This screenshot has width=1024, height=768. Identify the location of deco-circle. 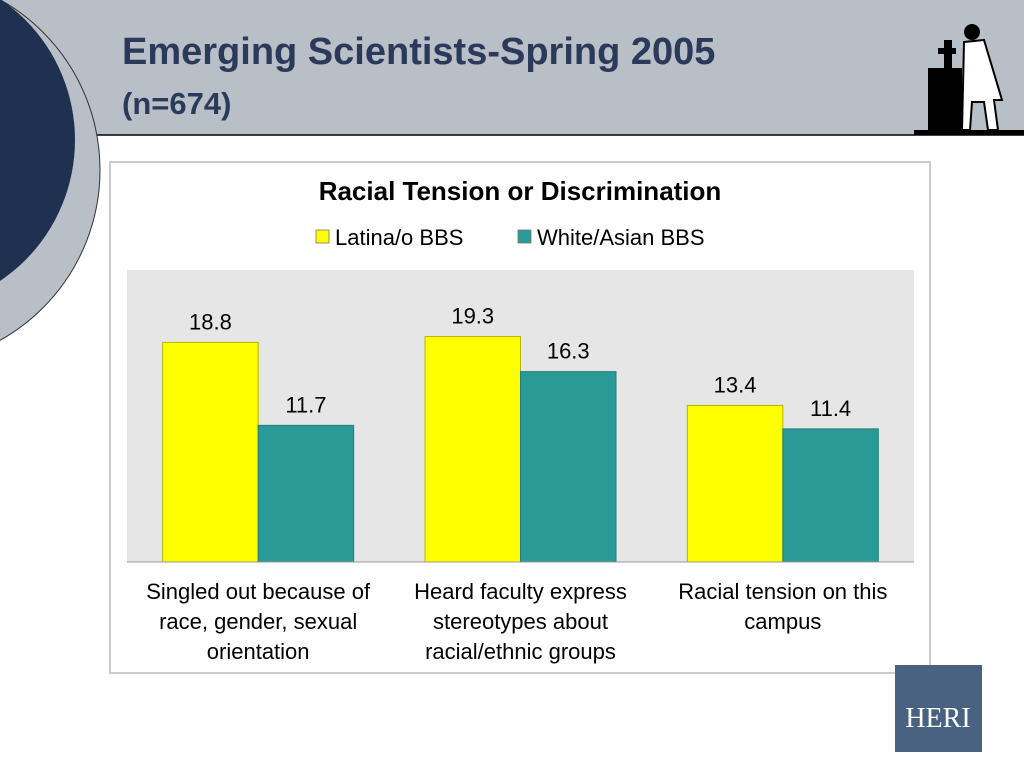
(37, 140).